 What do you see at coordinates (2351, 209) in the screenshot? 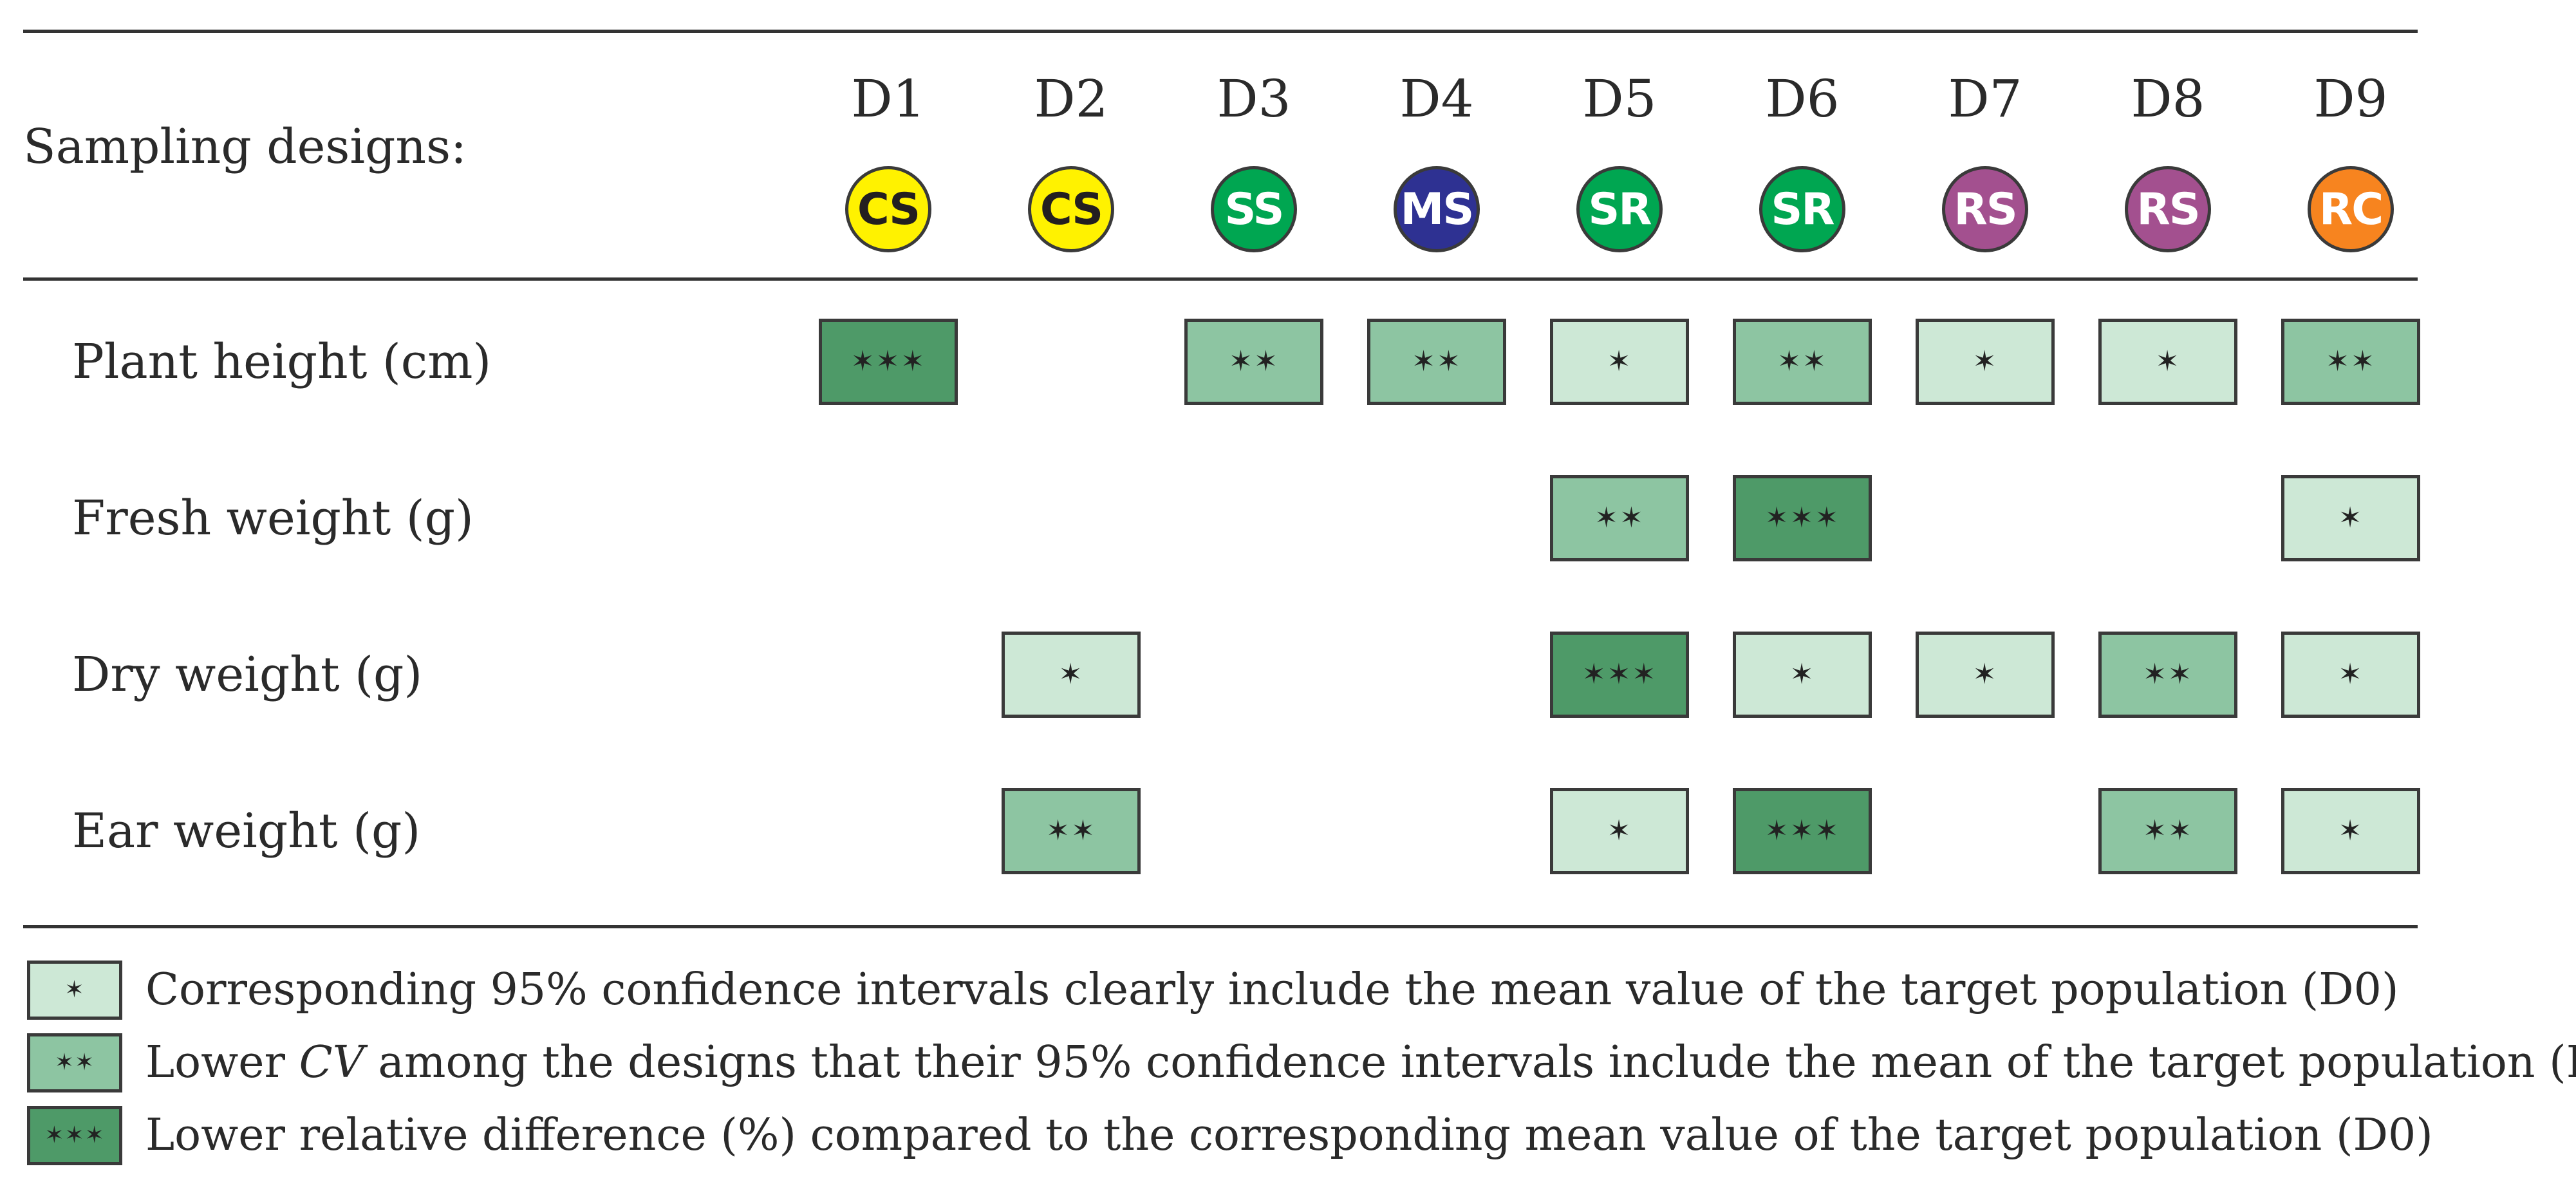
I see `design-badge-d9: RC` at bounding box center [2351, 209].